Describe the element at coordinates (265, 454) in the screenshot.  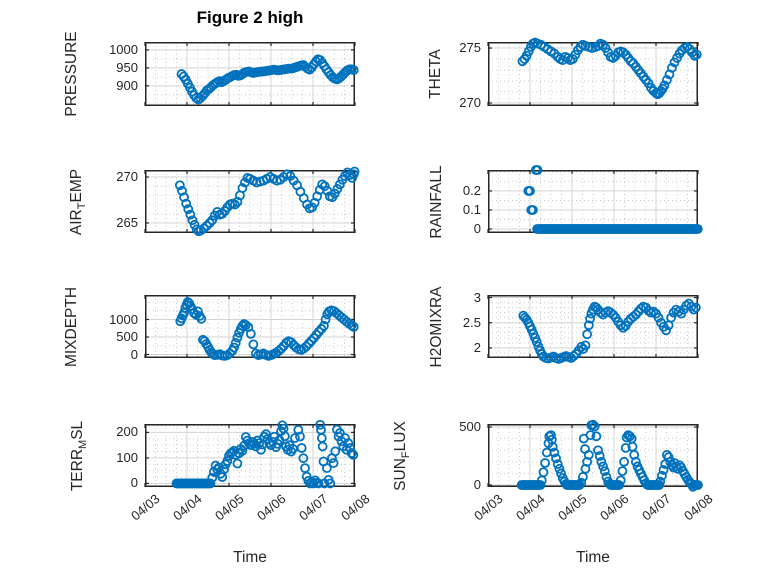
I see `series-terr_msl` at that location.